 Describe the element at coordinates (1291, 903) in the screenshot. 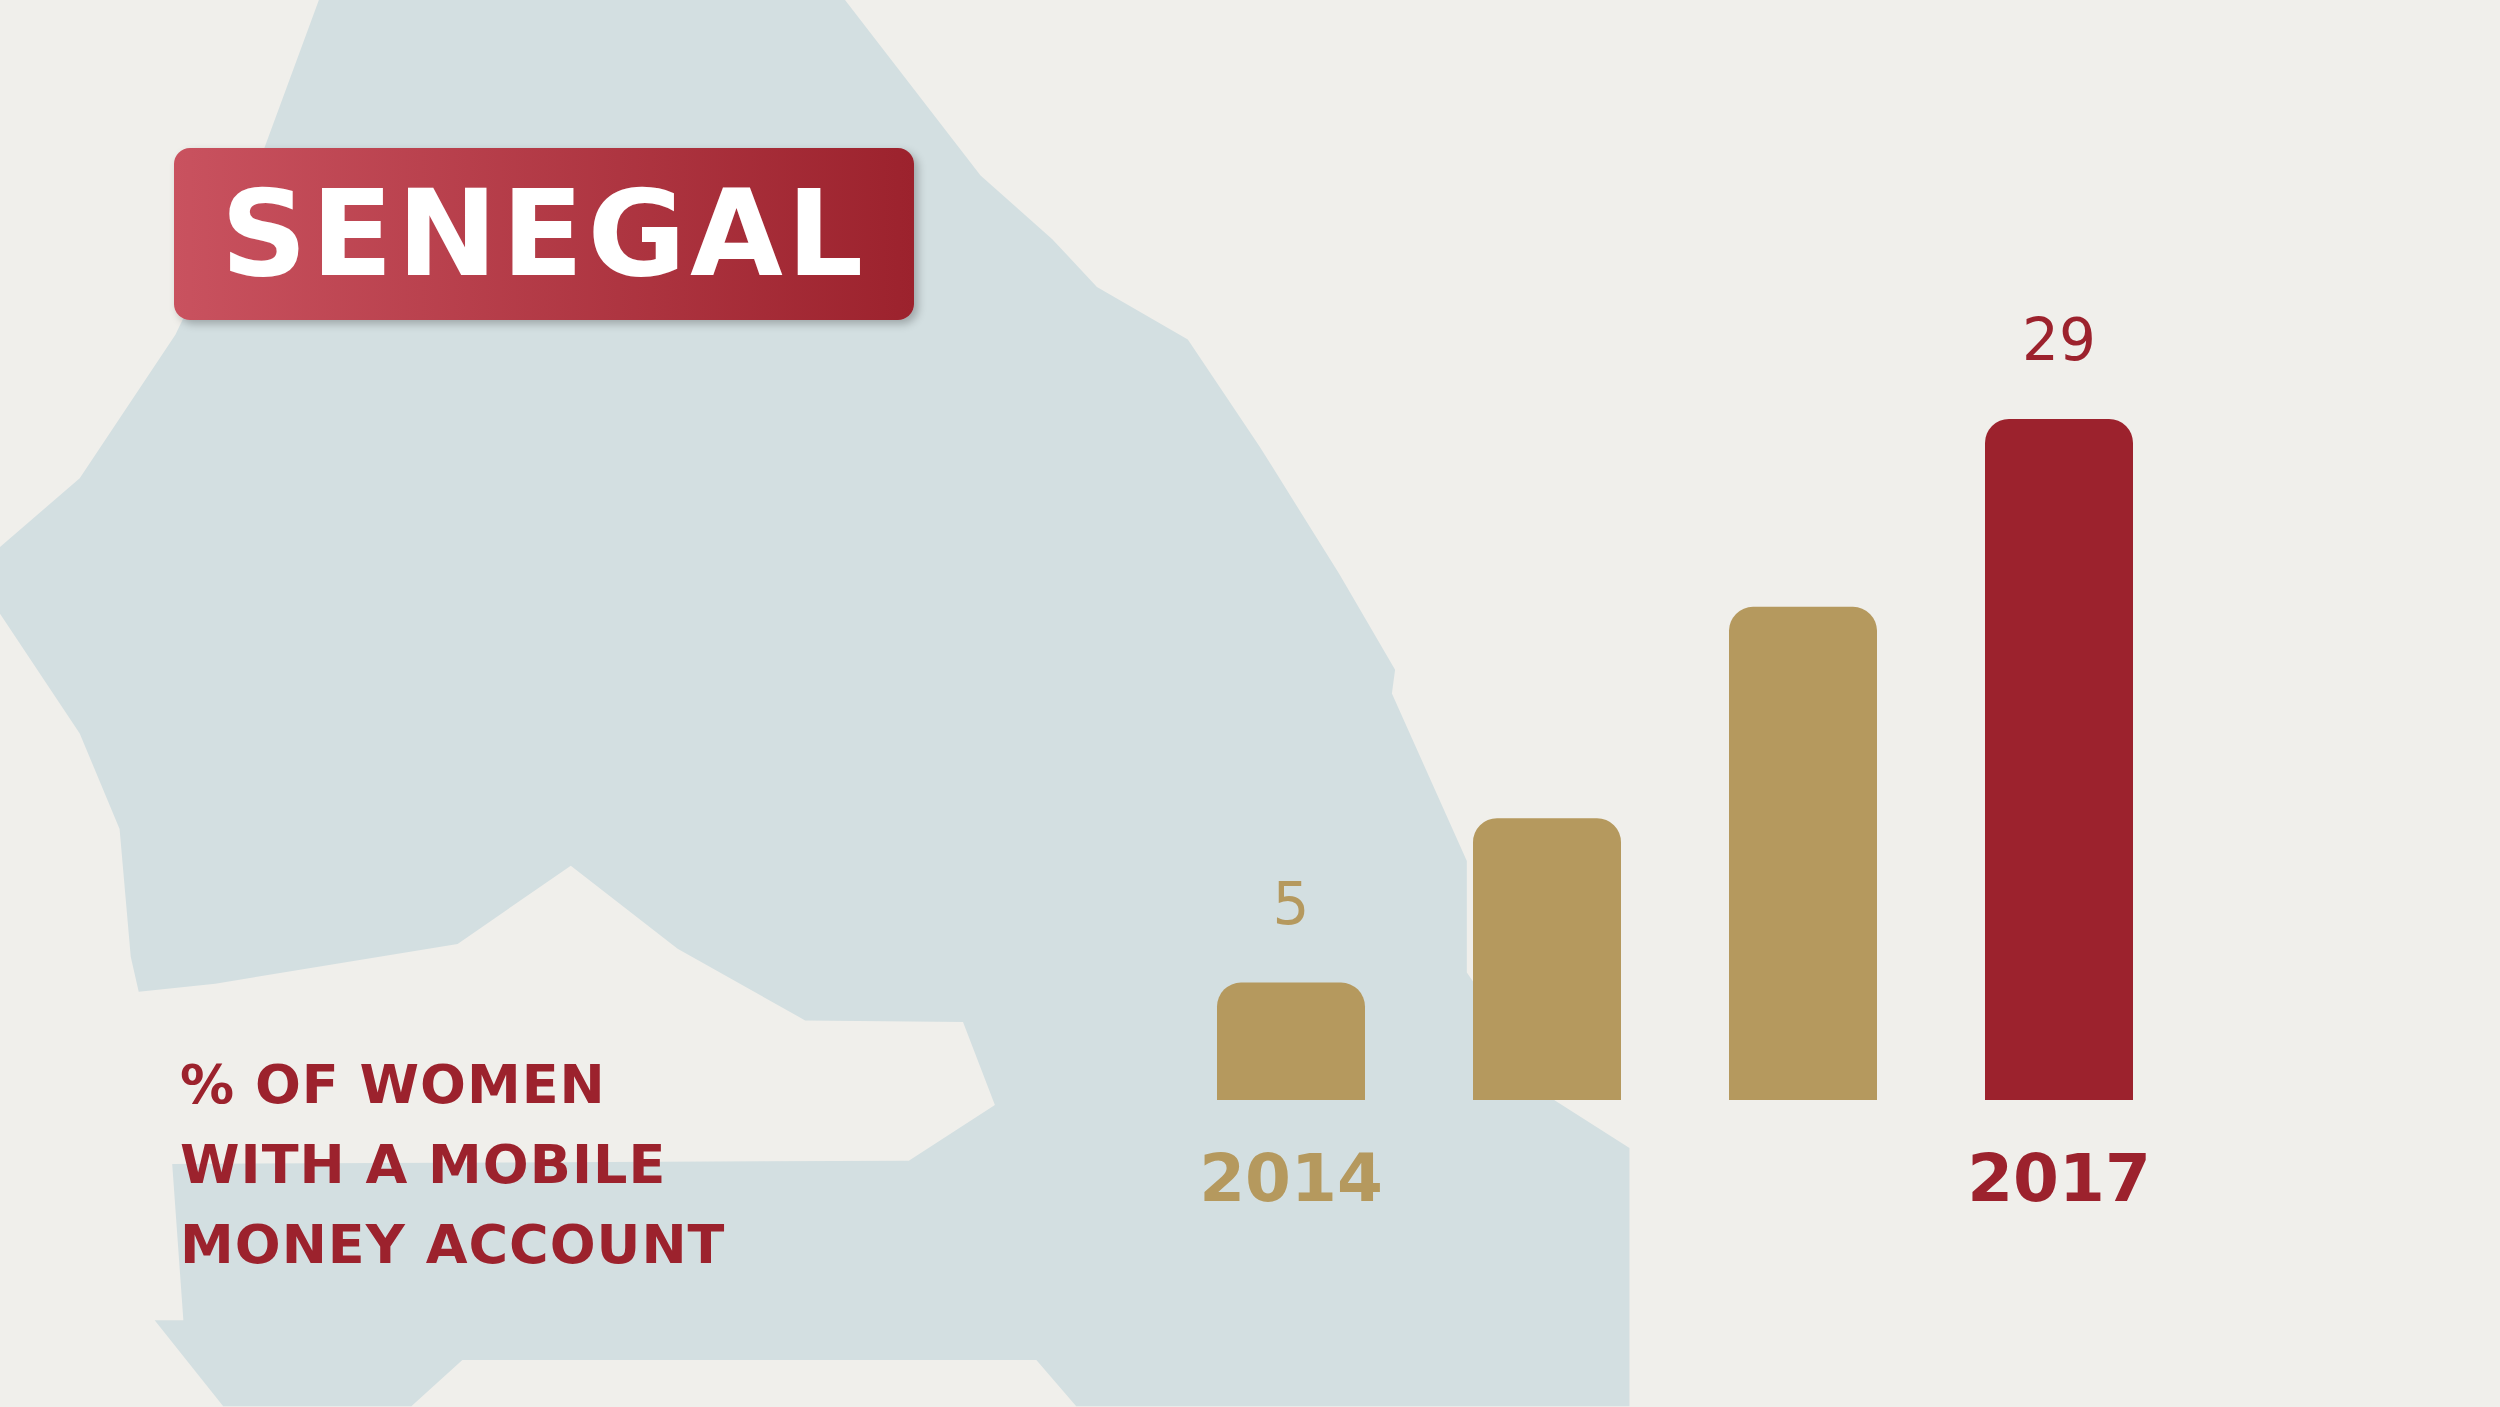

I see `data-label: 5` at that location.